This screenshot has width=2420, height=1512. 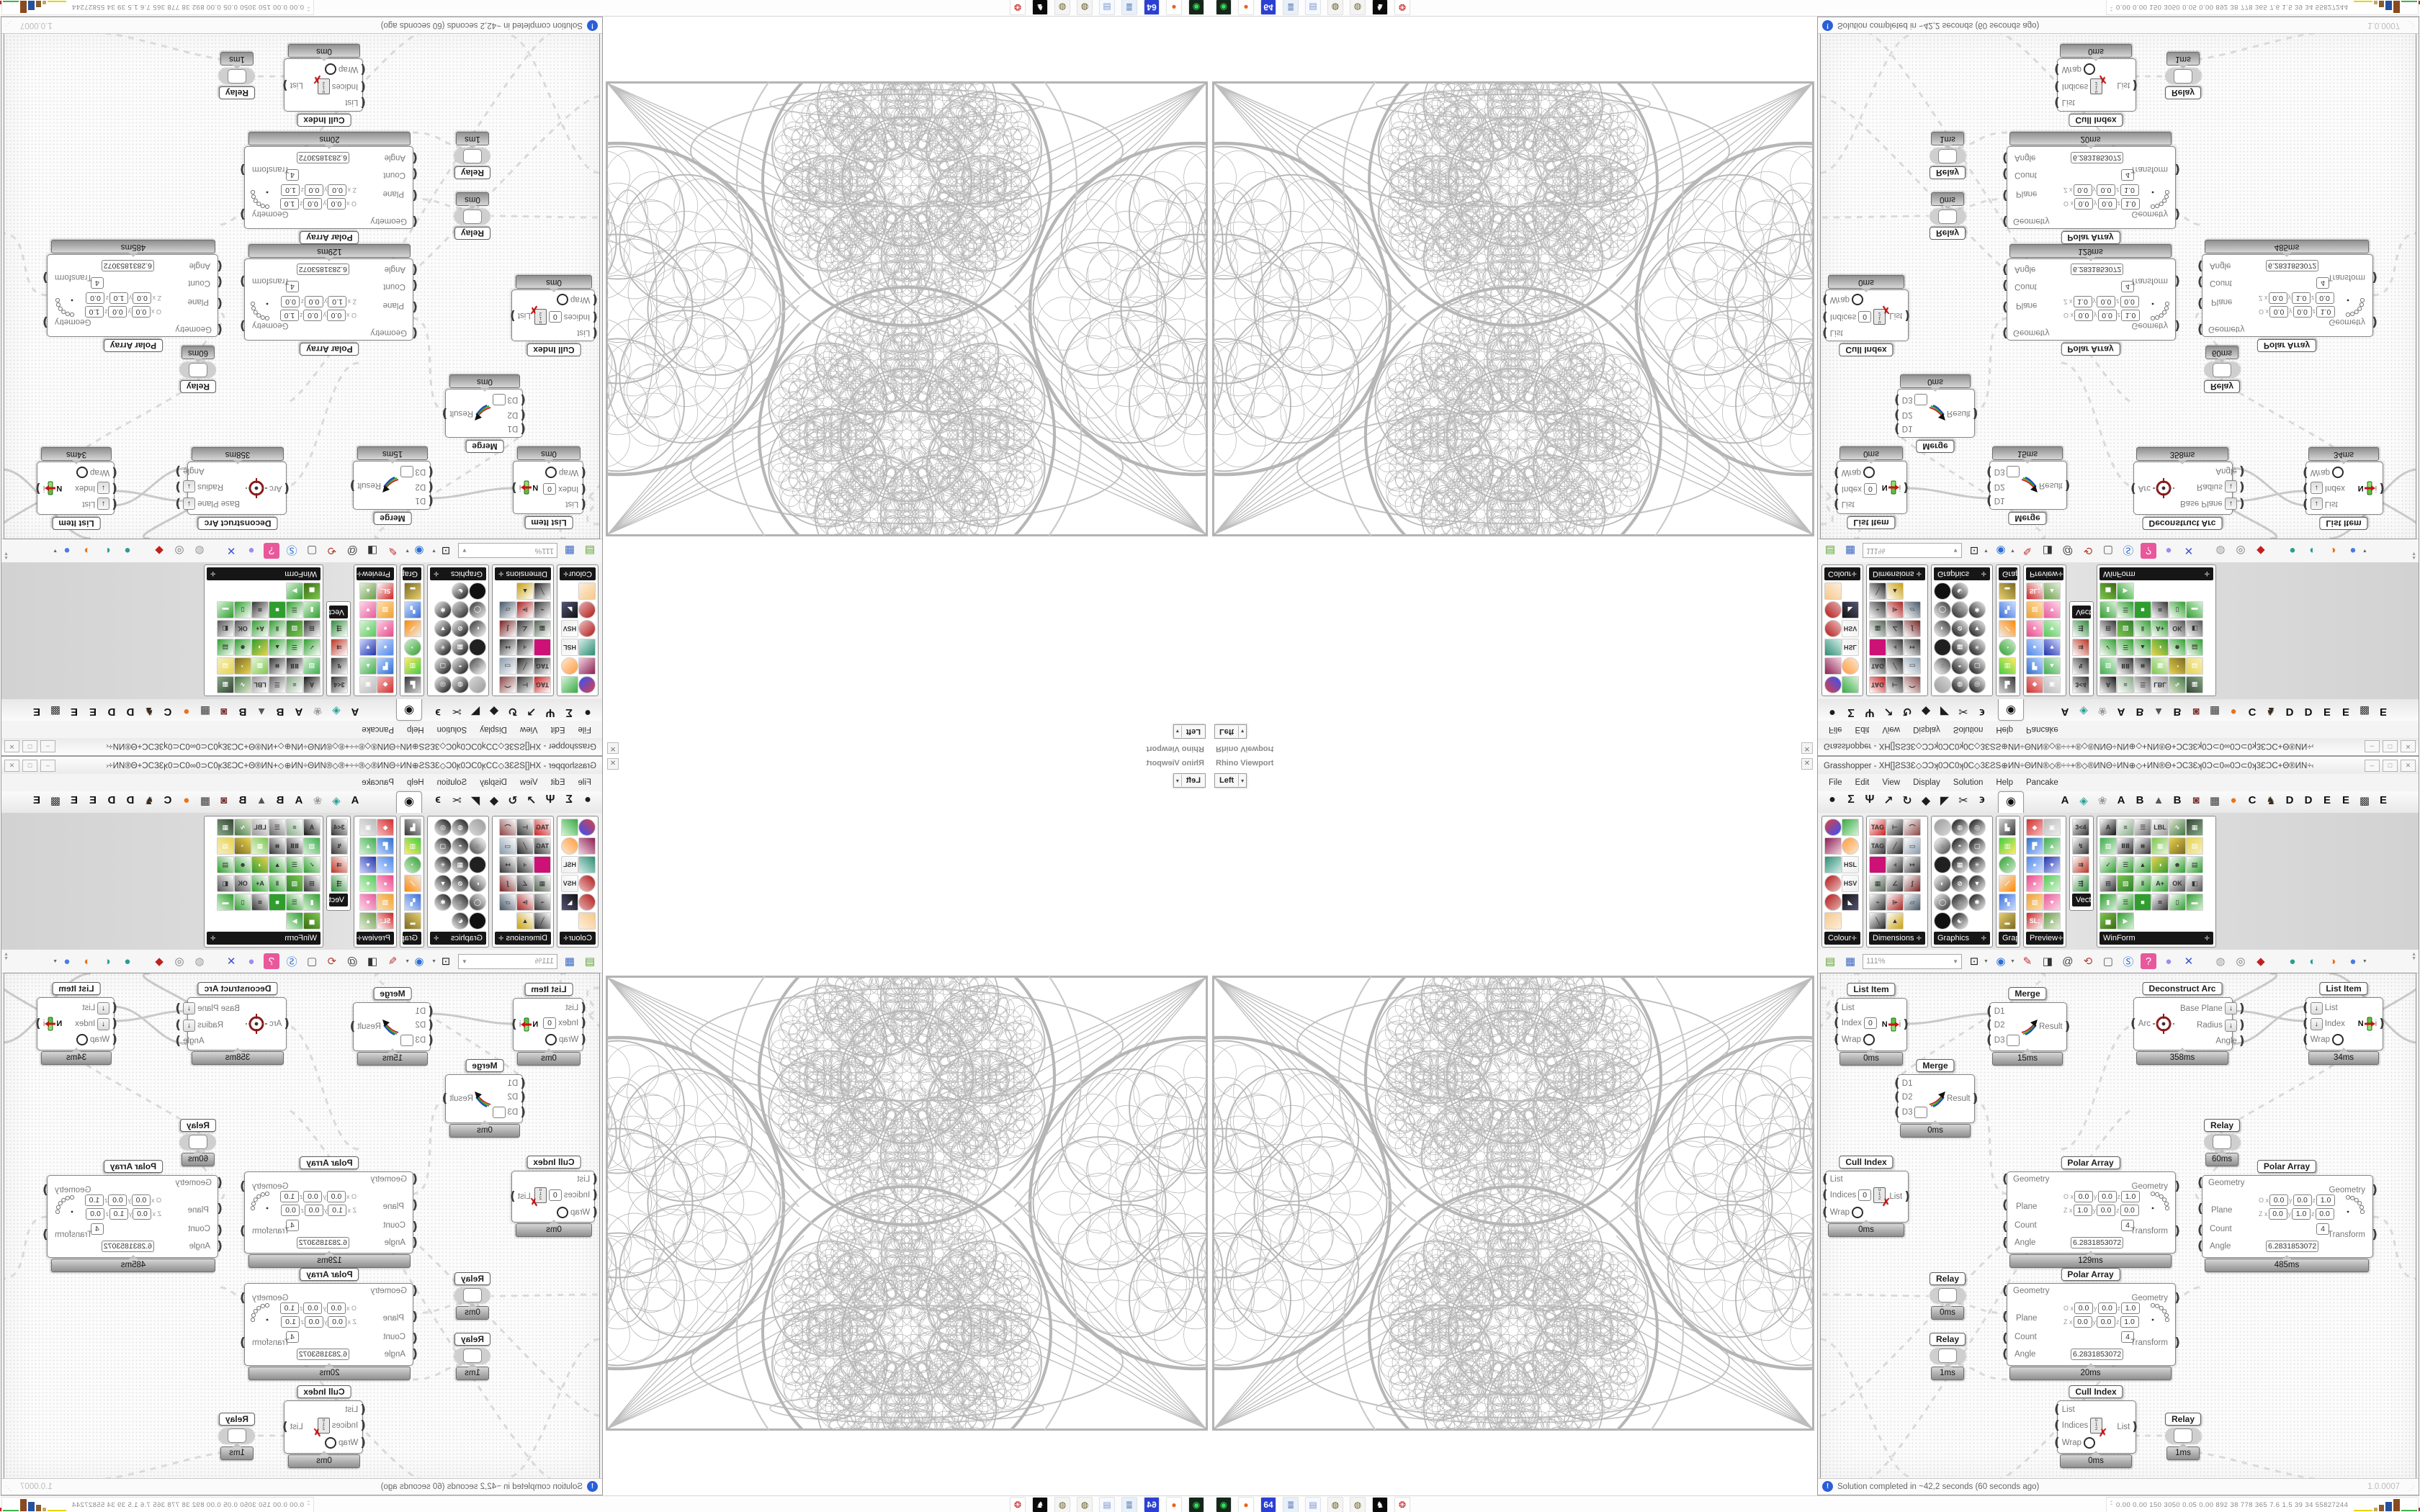 I want to click on galapagos-button: ●, so click(x=251, y=961).